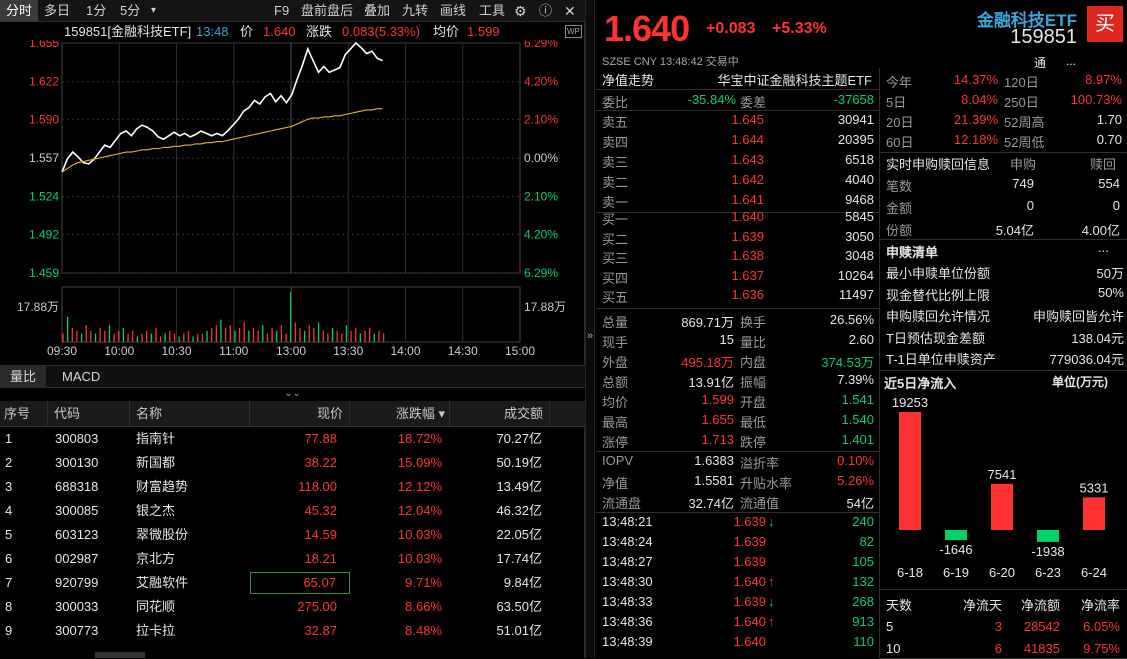 Image resolution: width=1127 pixels, height=659 pixels. What do you see at coordinates (590, 329) in the screenshot?
I see `panel-splitter: »` at bounding box center [590, 329].